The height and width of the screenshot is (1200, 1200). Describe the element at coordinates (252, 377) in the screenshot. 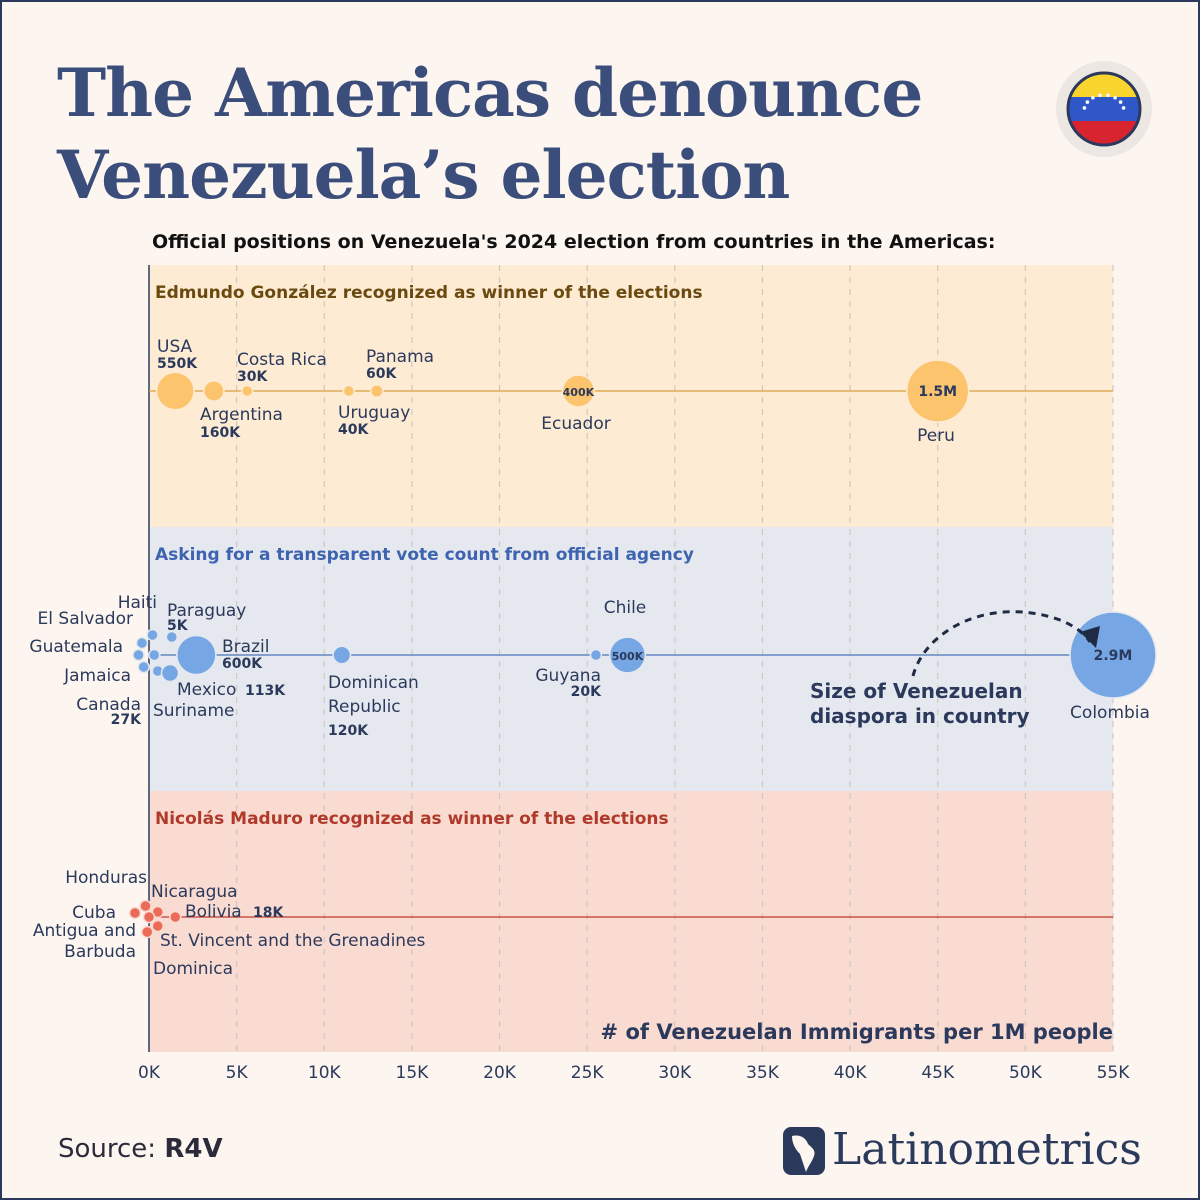

I see `diaspora-label: 30K` at that location.